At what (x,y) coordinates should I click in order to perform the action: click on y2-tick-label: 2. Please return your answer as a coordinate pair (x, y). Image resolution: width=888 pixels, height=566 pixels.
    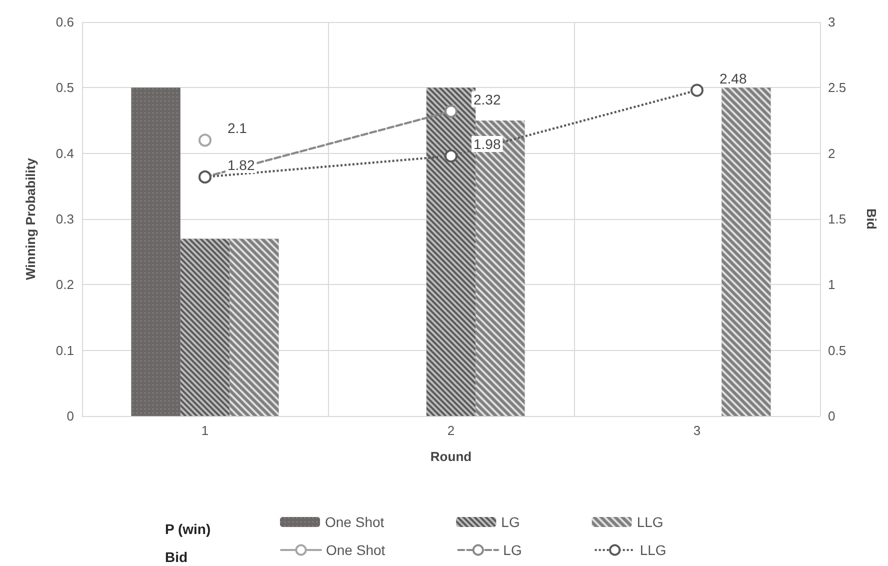
    Looking at the image, I should click on (832, 153).